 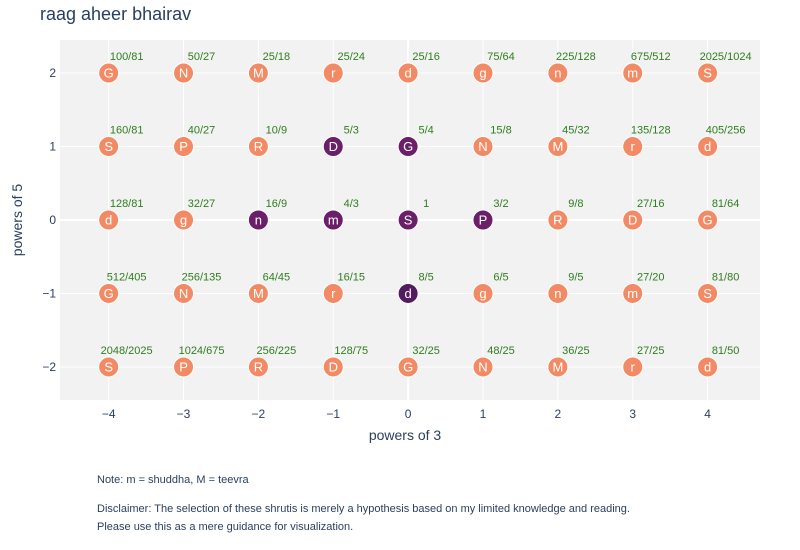 I want to click on data-point: d 405/256, so click(x=721, y=141).